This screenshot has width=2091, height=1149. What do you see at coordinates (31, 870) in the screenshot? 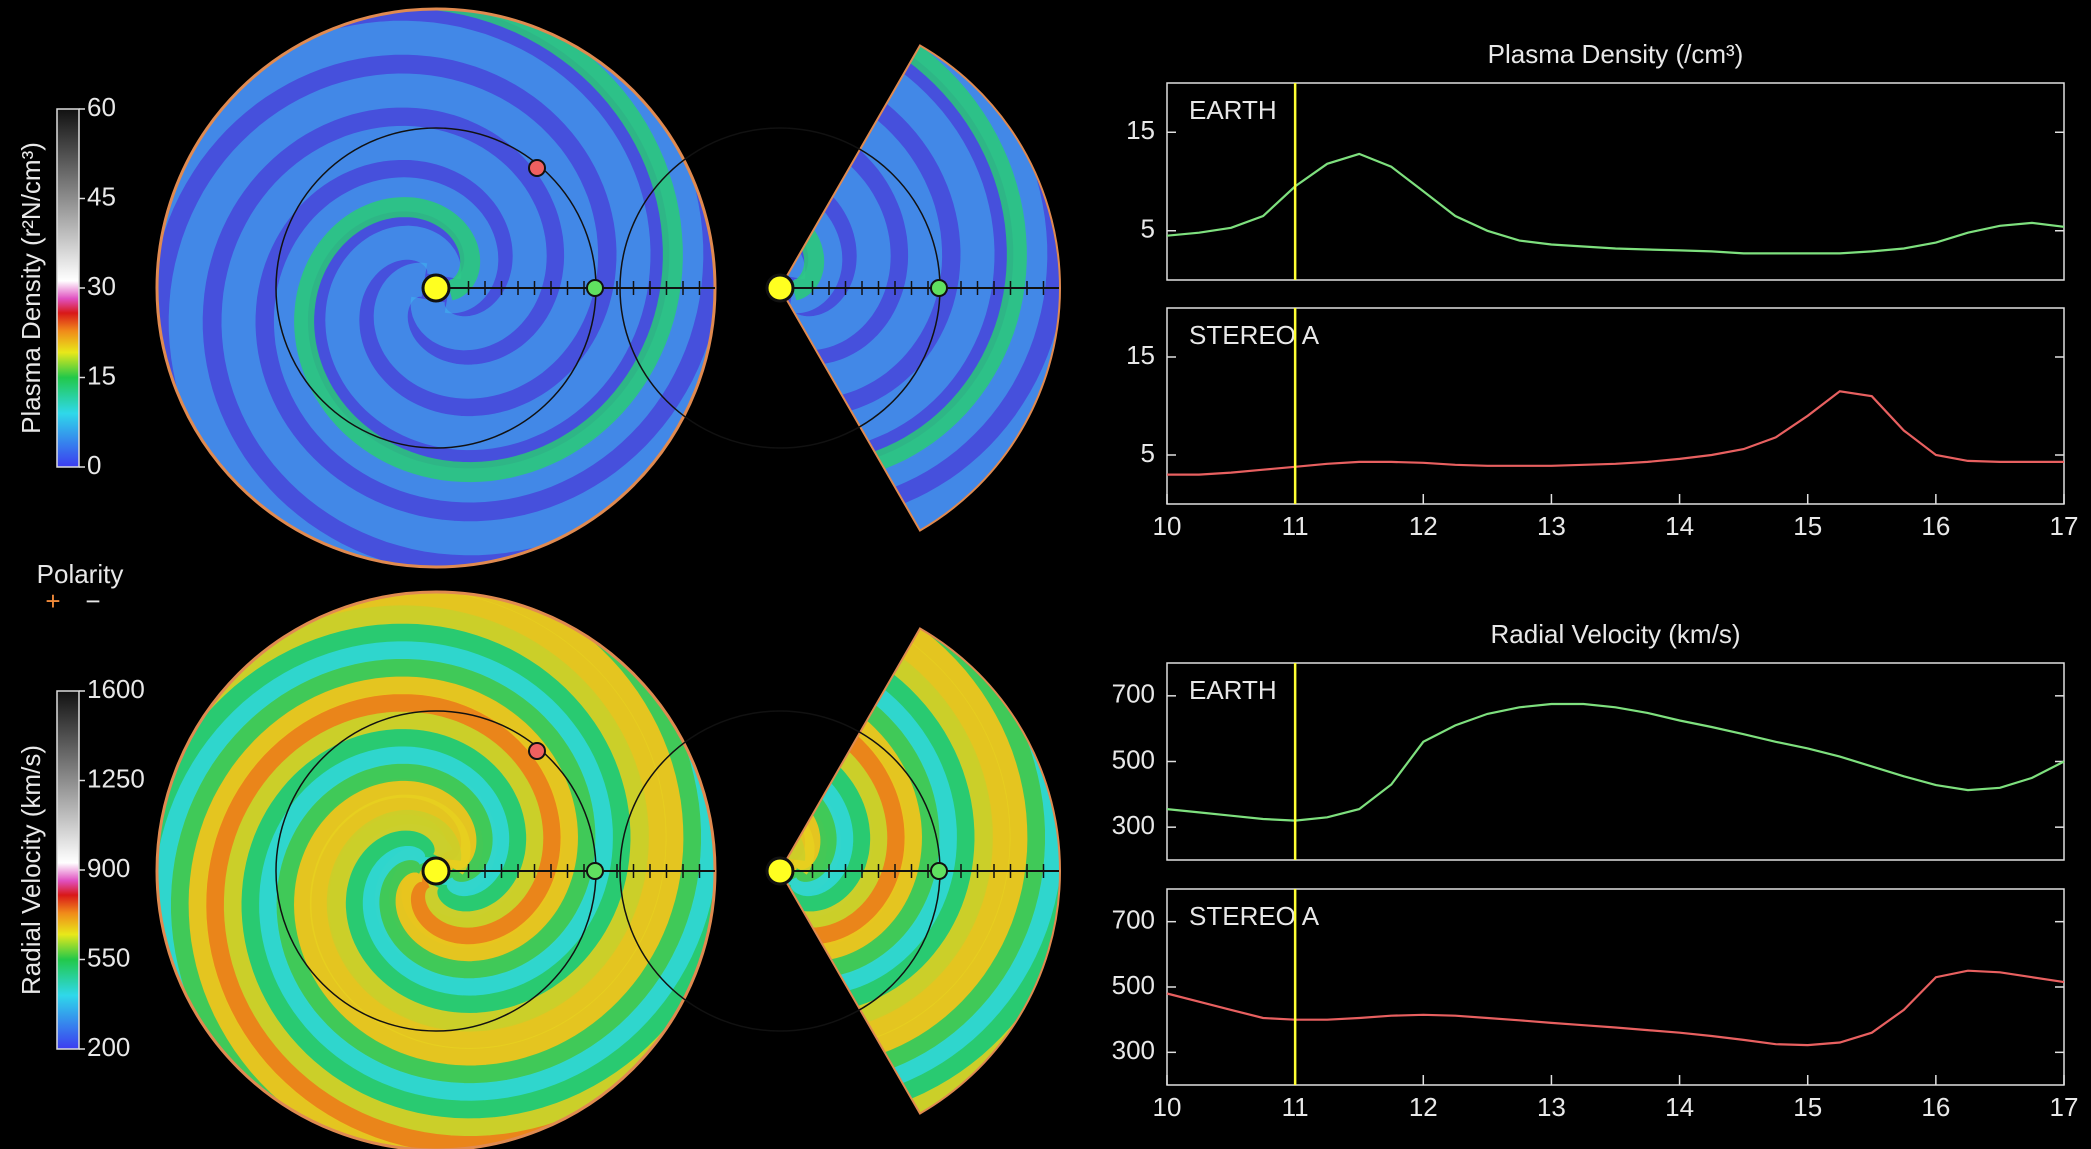
I see `colorbar-label: Radial Velocity (km/s)` at bounding box center [31, 870].